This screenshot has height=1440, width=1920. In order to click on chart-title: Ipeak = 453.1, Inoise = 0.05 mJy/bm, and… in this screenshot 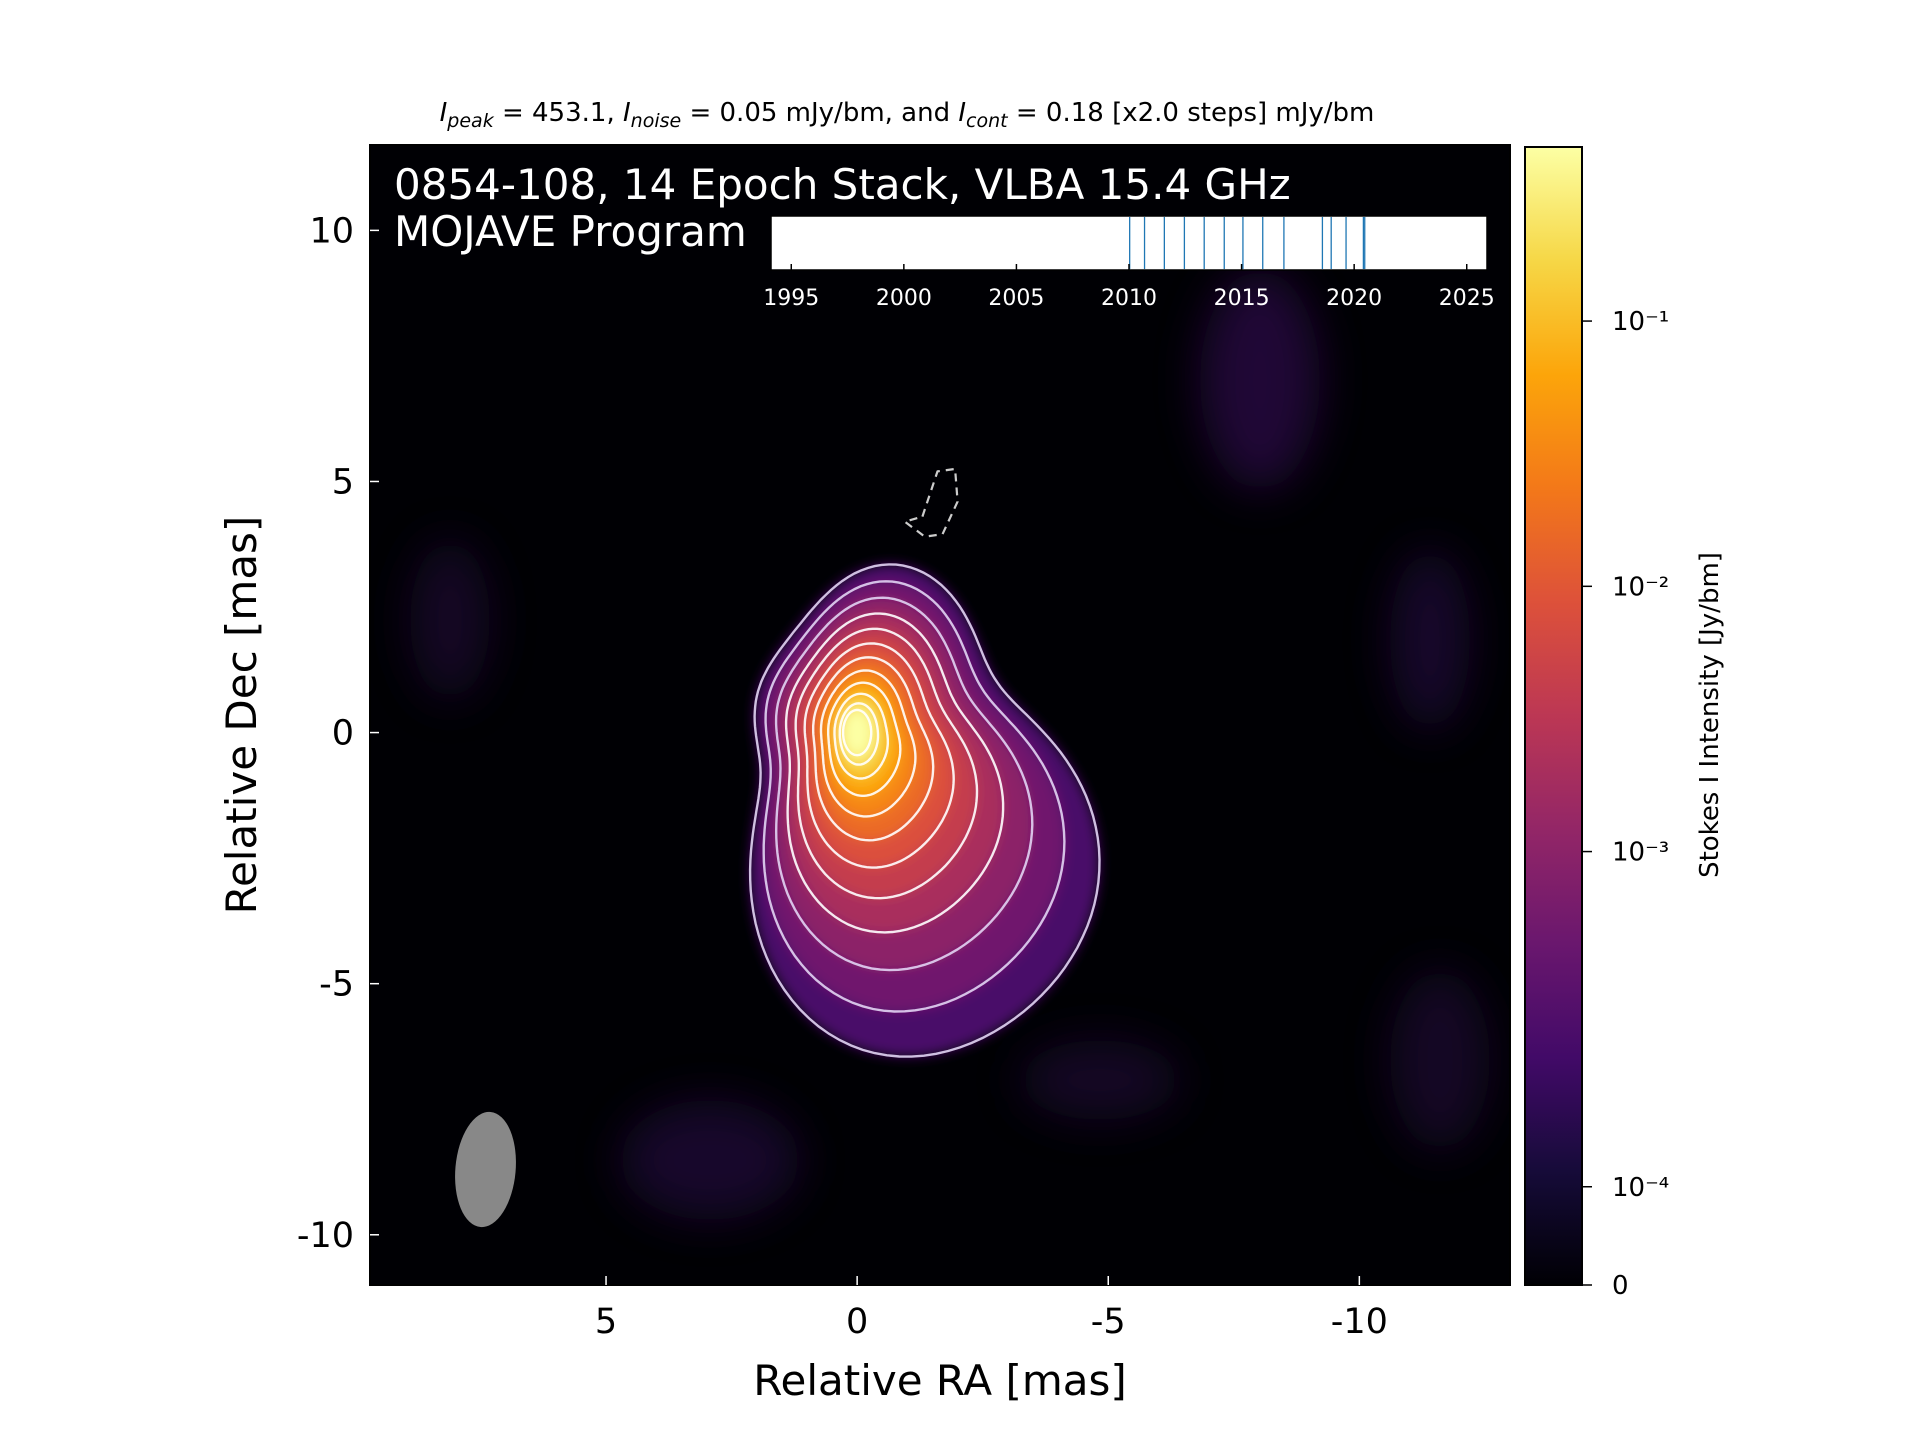, I will do `click(907, 115)`.